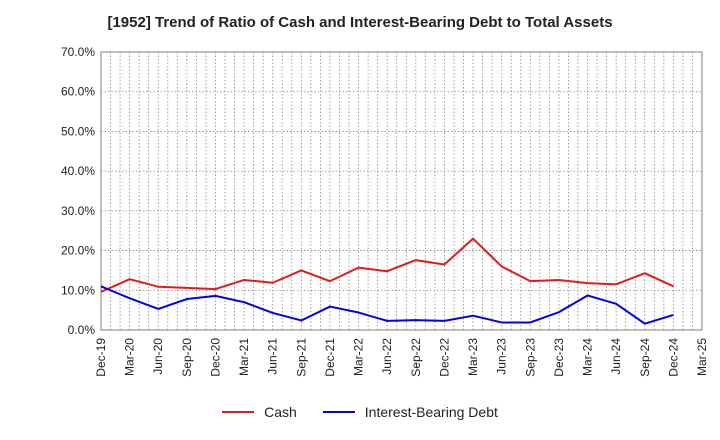 The image size is (720, 440). Describe the element at coordinates (215, 357) in the screenshot. I see `x-tick-label: Dec-20` at that location.